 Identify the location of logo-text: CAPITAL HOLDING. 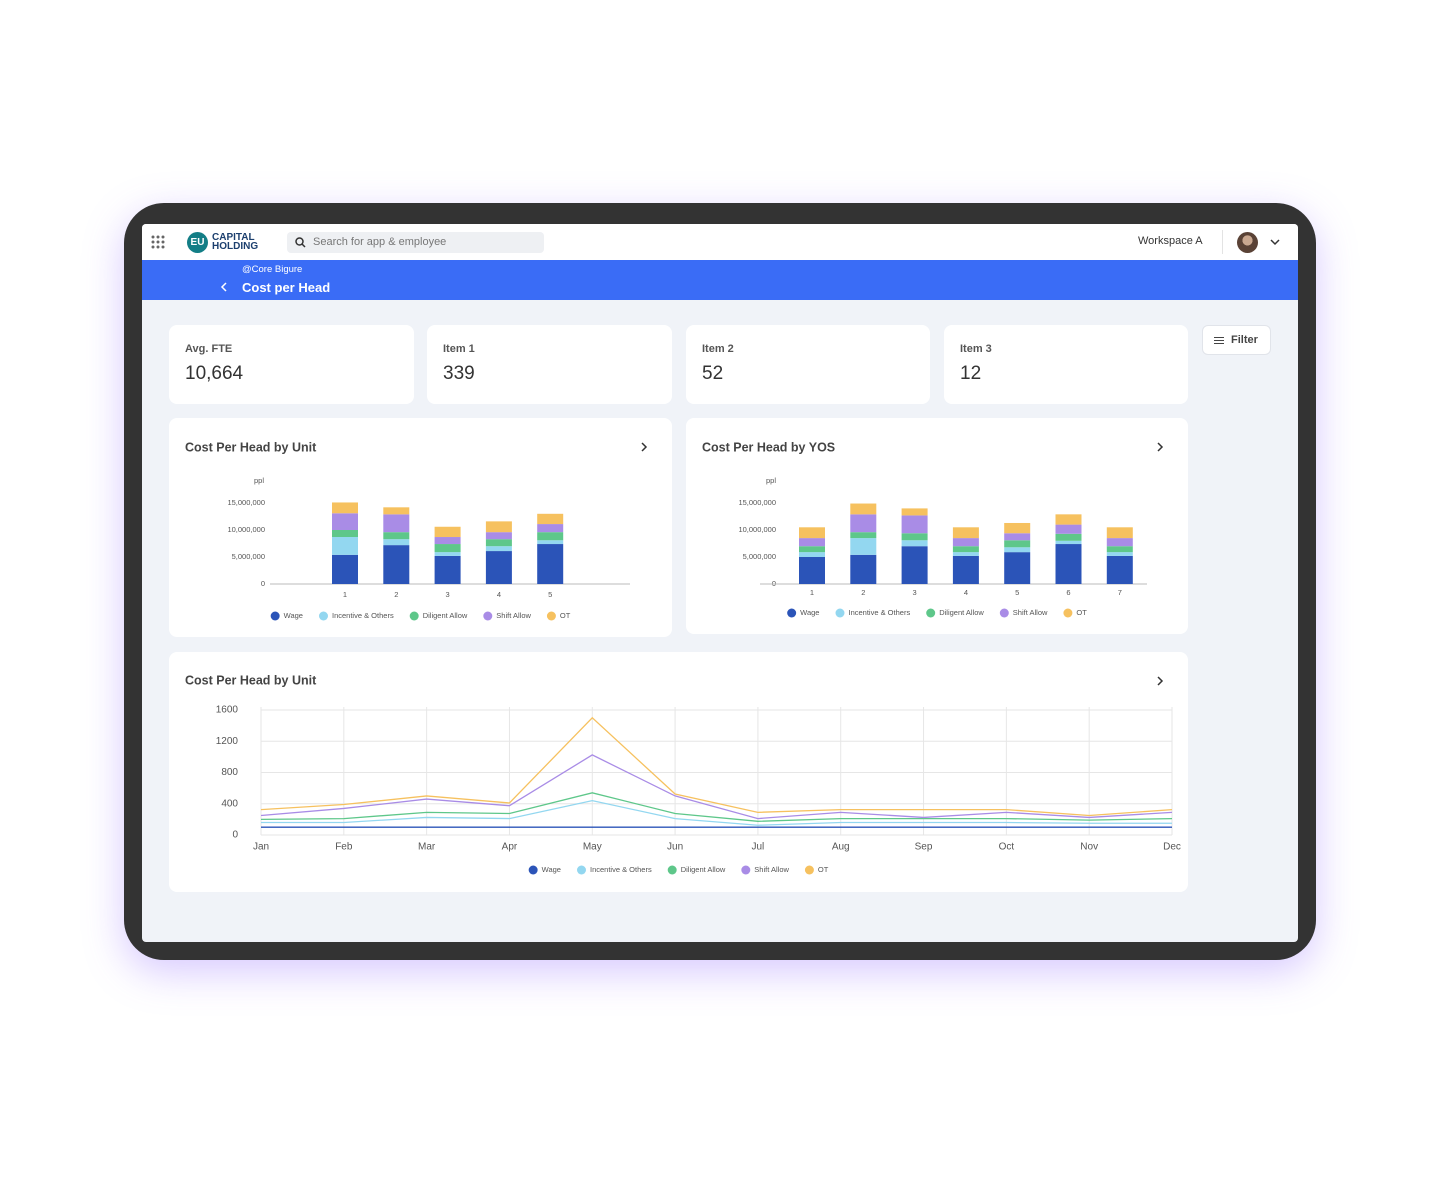
(235, 242).